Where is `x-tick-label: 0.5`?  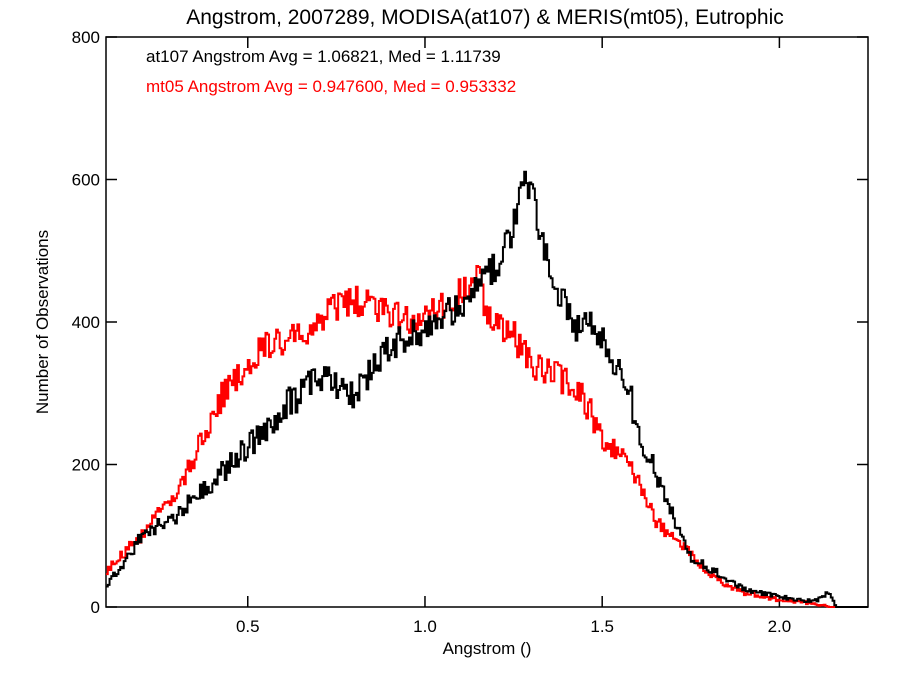
x-tick-label: 0.5 is located at coordinates (248, 626).